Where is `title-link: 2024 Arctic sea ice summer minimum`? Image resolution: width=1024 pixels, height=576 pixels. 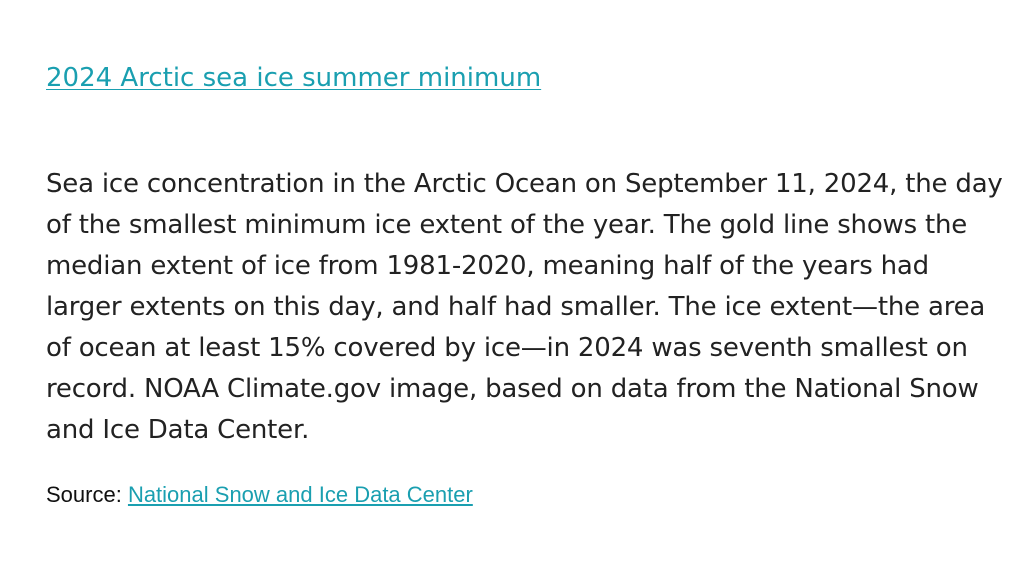
title-link: 2024 Arctic sea ice summer minimum is located at coordinates (294, 78).